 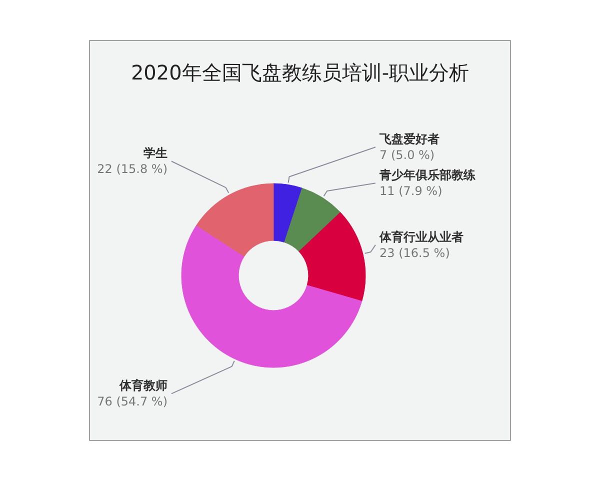 I want to click on slice-label: 体育教师, so click(x=143, y=385).